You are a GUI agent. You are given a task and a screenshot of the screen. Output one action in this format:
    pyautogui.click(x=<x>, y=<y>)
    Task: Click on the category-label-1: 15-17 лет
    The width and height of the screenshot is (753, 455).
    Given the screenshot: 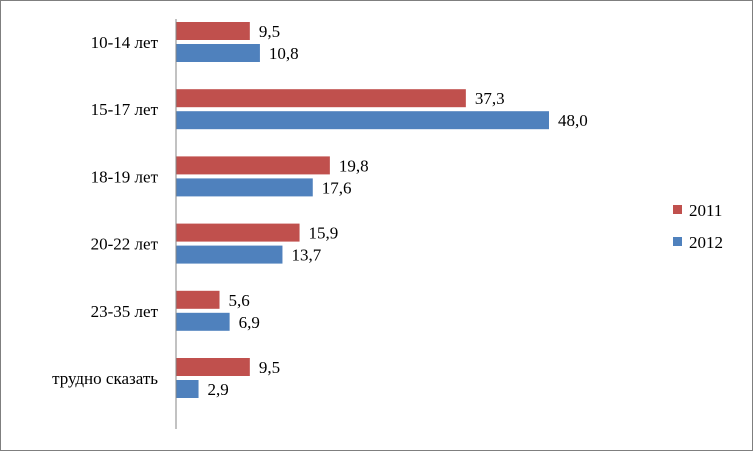 What is the action you would take?
    pyautogui.click(x=125, y=109)
    